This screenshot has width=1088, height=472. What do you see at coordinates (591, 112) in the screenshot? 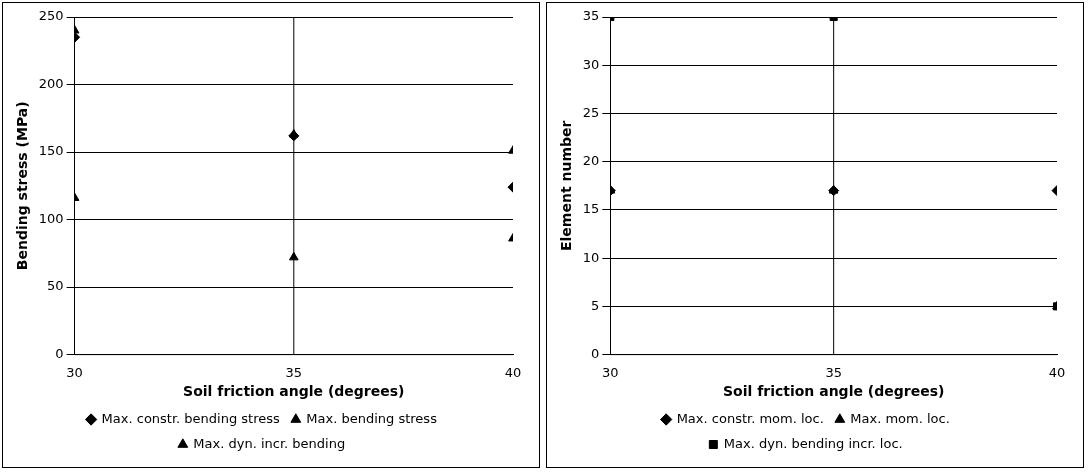
I see `y-tick-label: 25` at bounding box center [591, 112].